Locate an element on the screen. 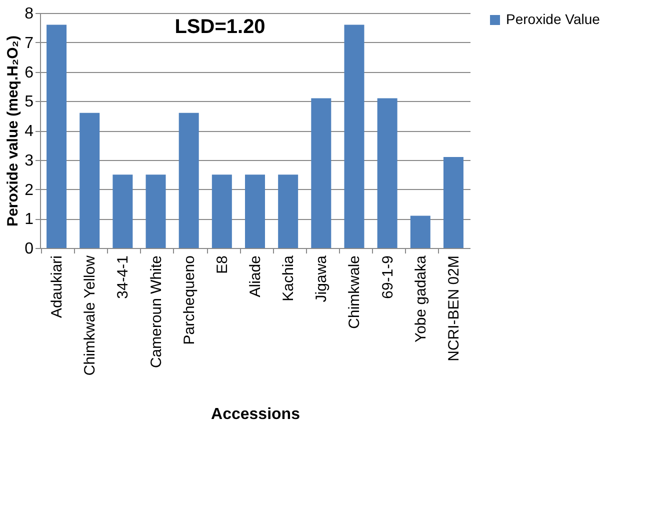 Image resolution: width=670 pixels, height=517 pixels. x-tick-label: Yobe gadaka is located at coordinates (421, 298).